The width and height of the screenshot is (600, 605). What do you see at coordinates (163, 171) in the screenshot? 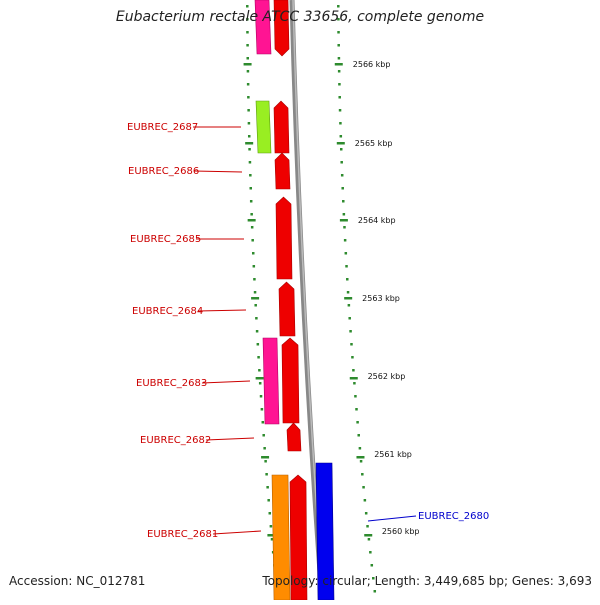
I see `gene-label: EUBREC_2686` at bounding box center [163, 171].